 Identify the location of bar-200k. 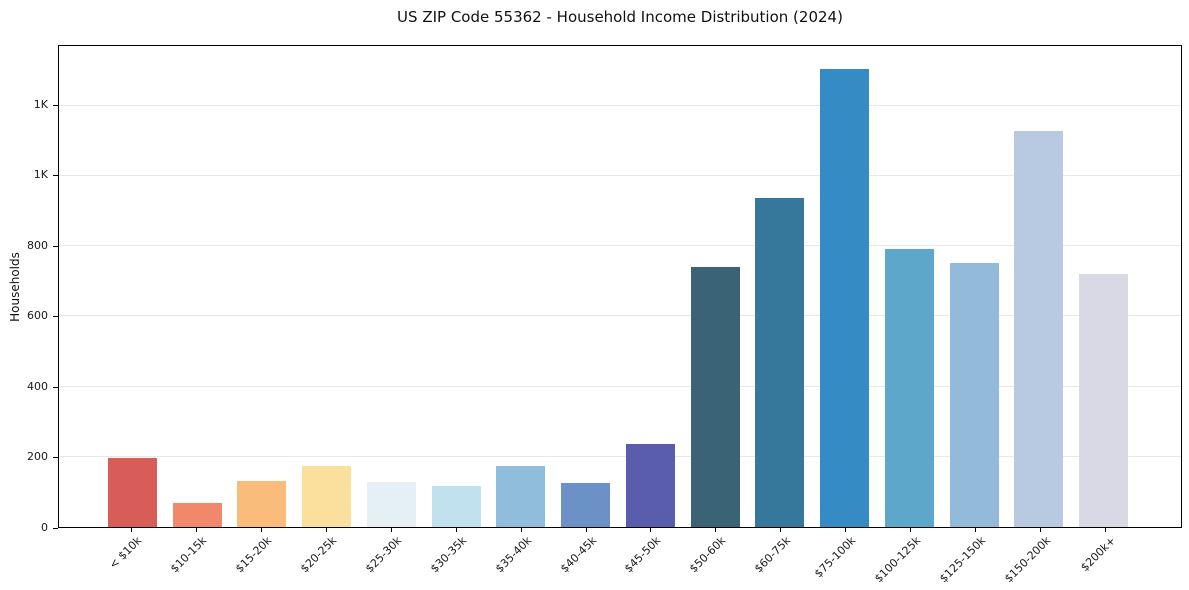
(1104, 400).